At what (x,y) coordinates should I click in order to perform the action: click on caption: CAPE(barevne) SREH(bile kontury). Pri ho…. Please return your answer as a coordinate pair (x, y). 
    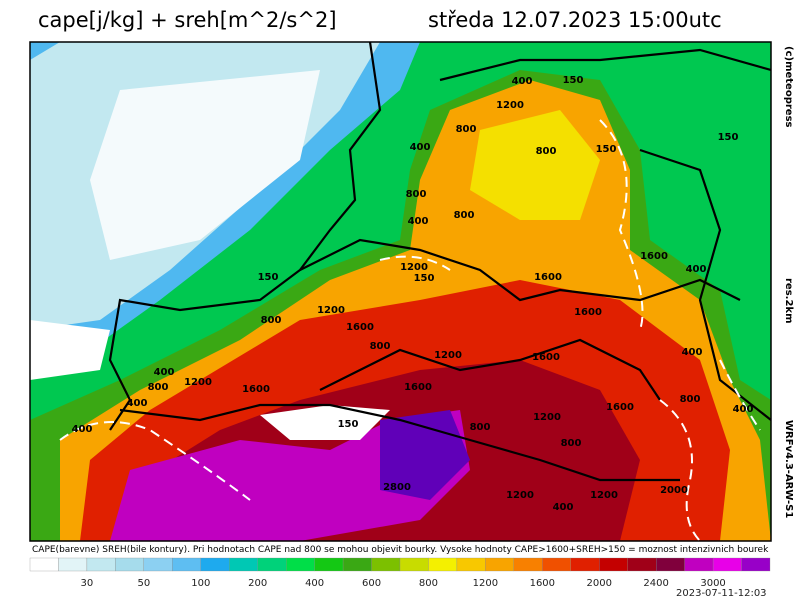
    Looking at the image, I should click on (400, 550).